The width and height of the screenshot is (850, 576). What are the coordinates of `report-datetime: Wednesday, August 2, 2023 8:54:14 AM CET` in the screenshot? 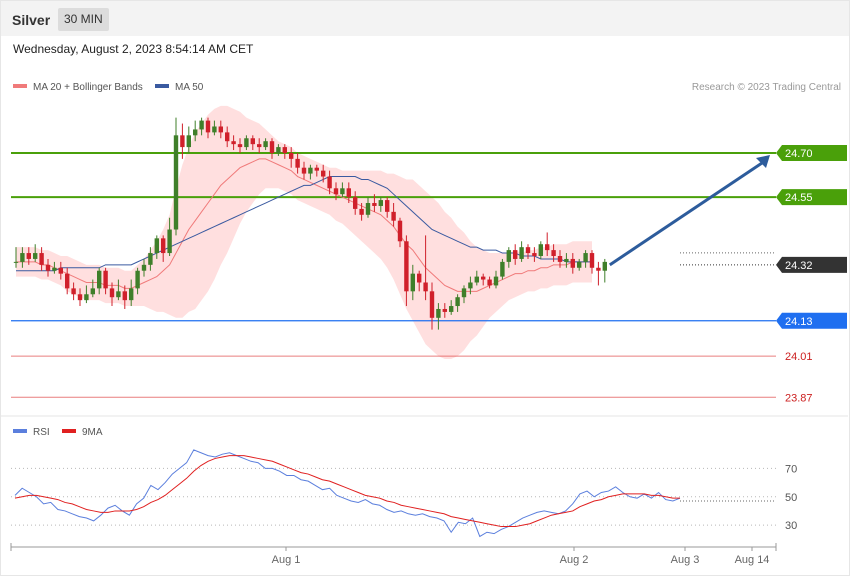 It's located at (133, 49).